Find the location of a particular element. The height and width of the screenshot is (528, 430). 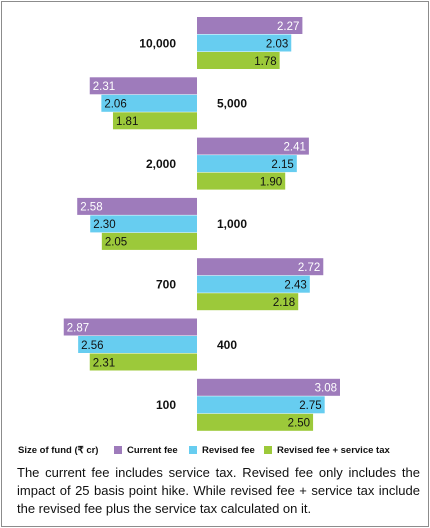

data-label-current-fee-1-000: 2.58 is located at coordinates (91, 208).